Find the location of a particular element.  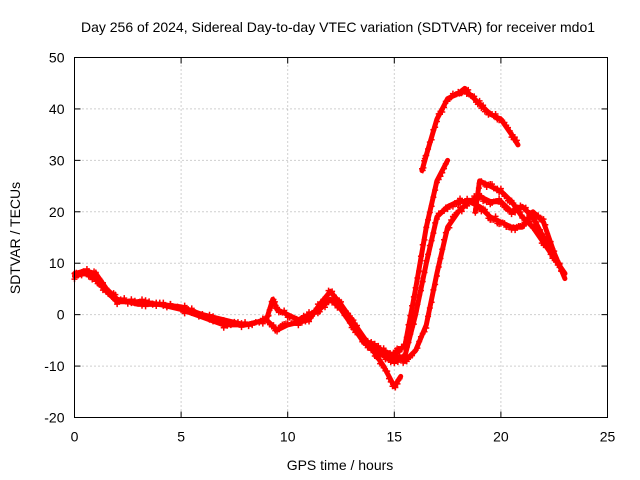

x-tick-label: 0 is located at coordinates (75, 437).